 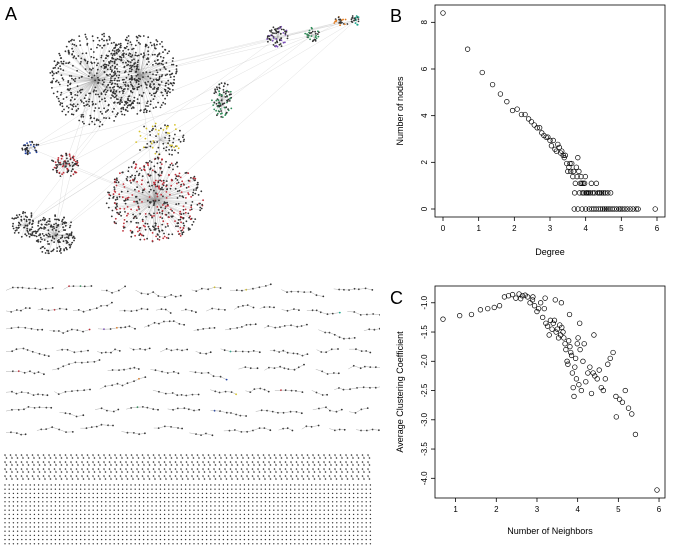 I want to click on x-tick-label: 3, so click(x=550, y=228).